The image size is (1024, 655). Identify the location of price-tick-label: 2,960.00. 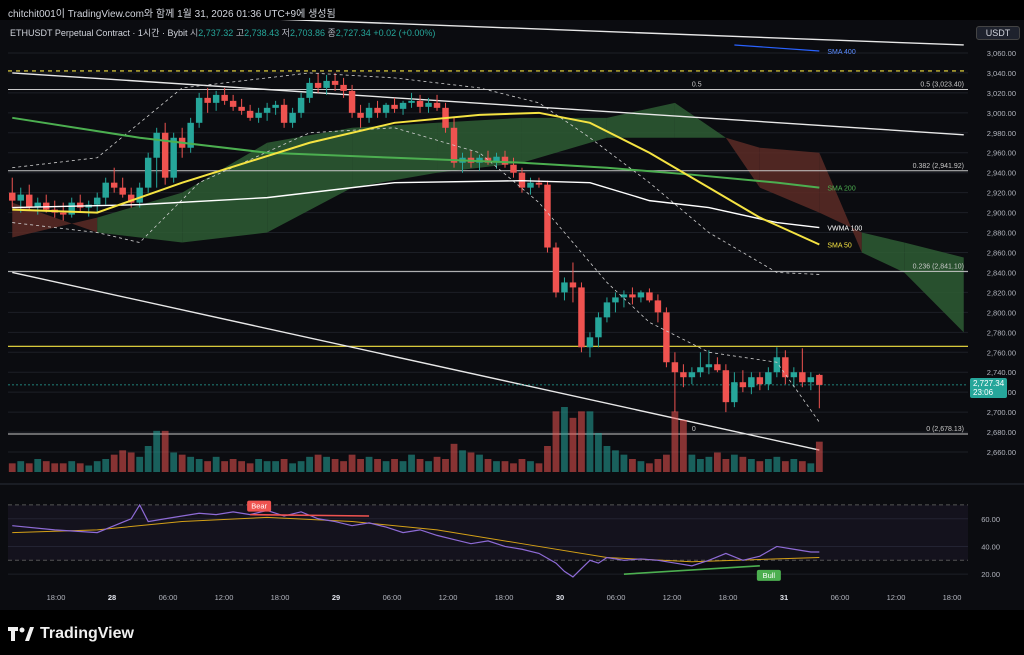
(1001, 153).